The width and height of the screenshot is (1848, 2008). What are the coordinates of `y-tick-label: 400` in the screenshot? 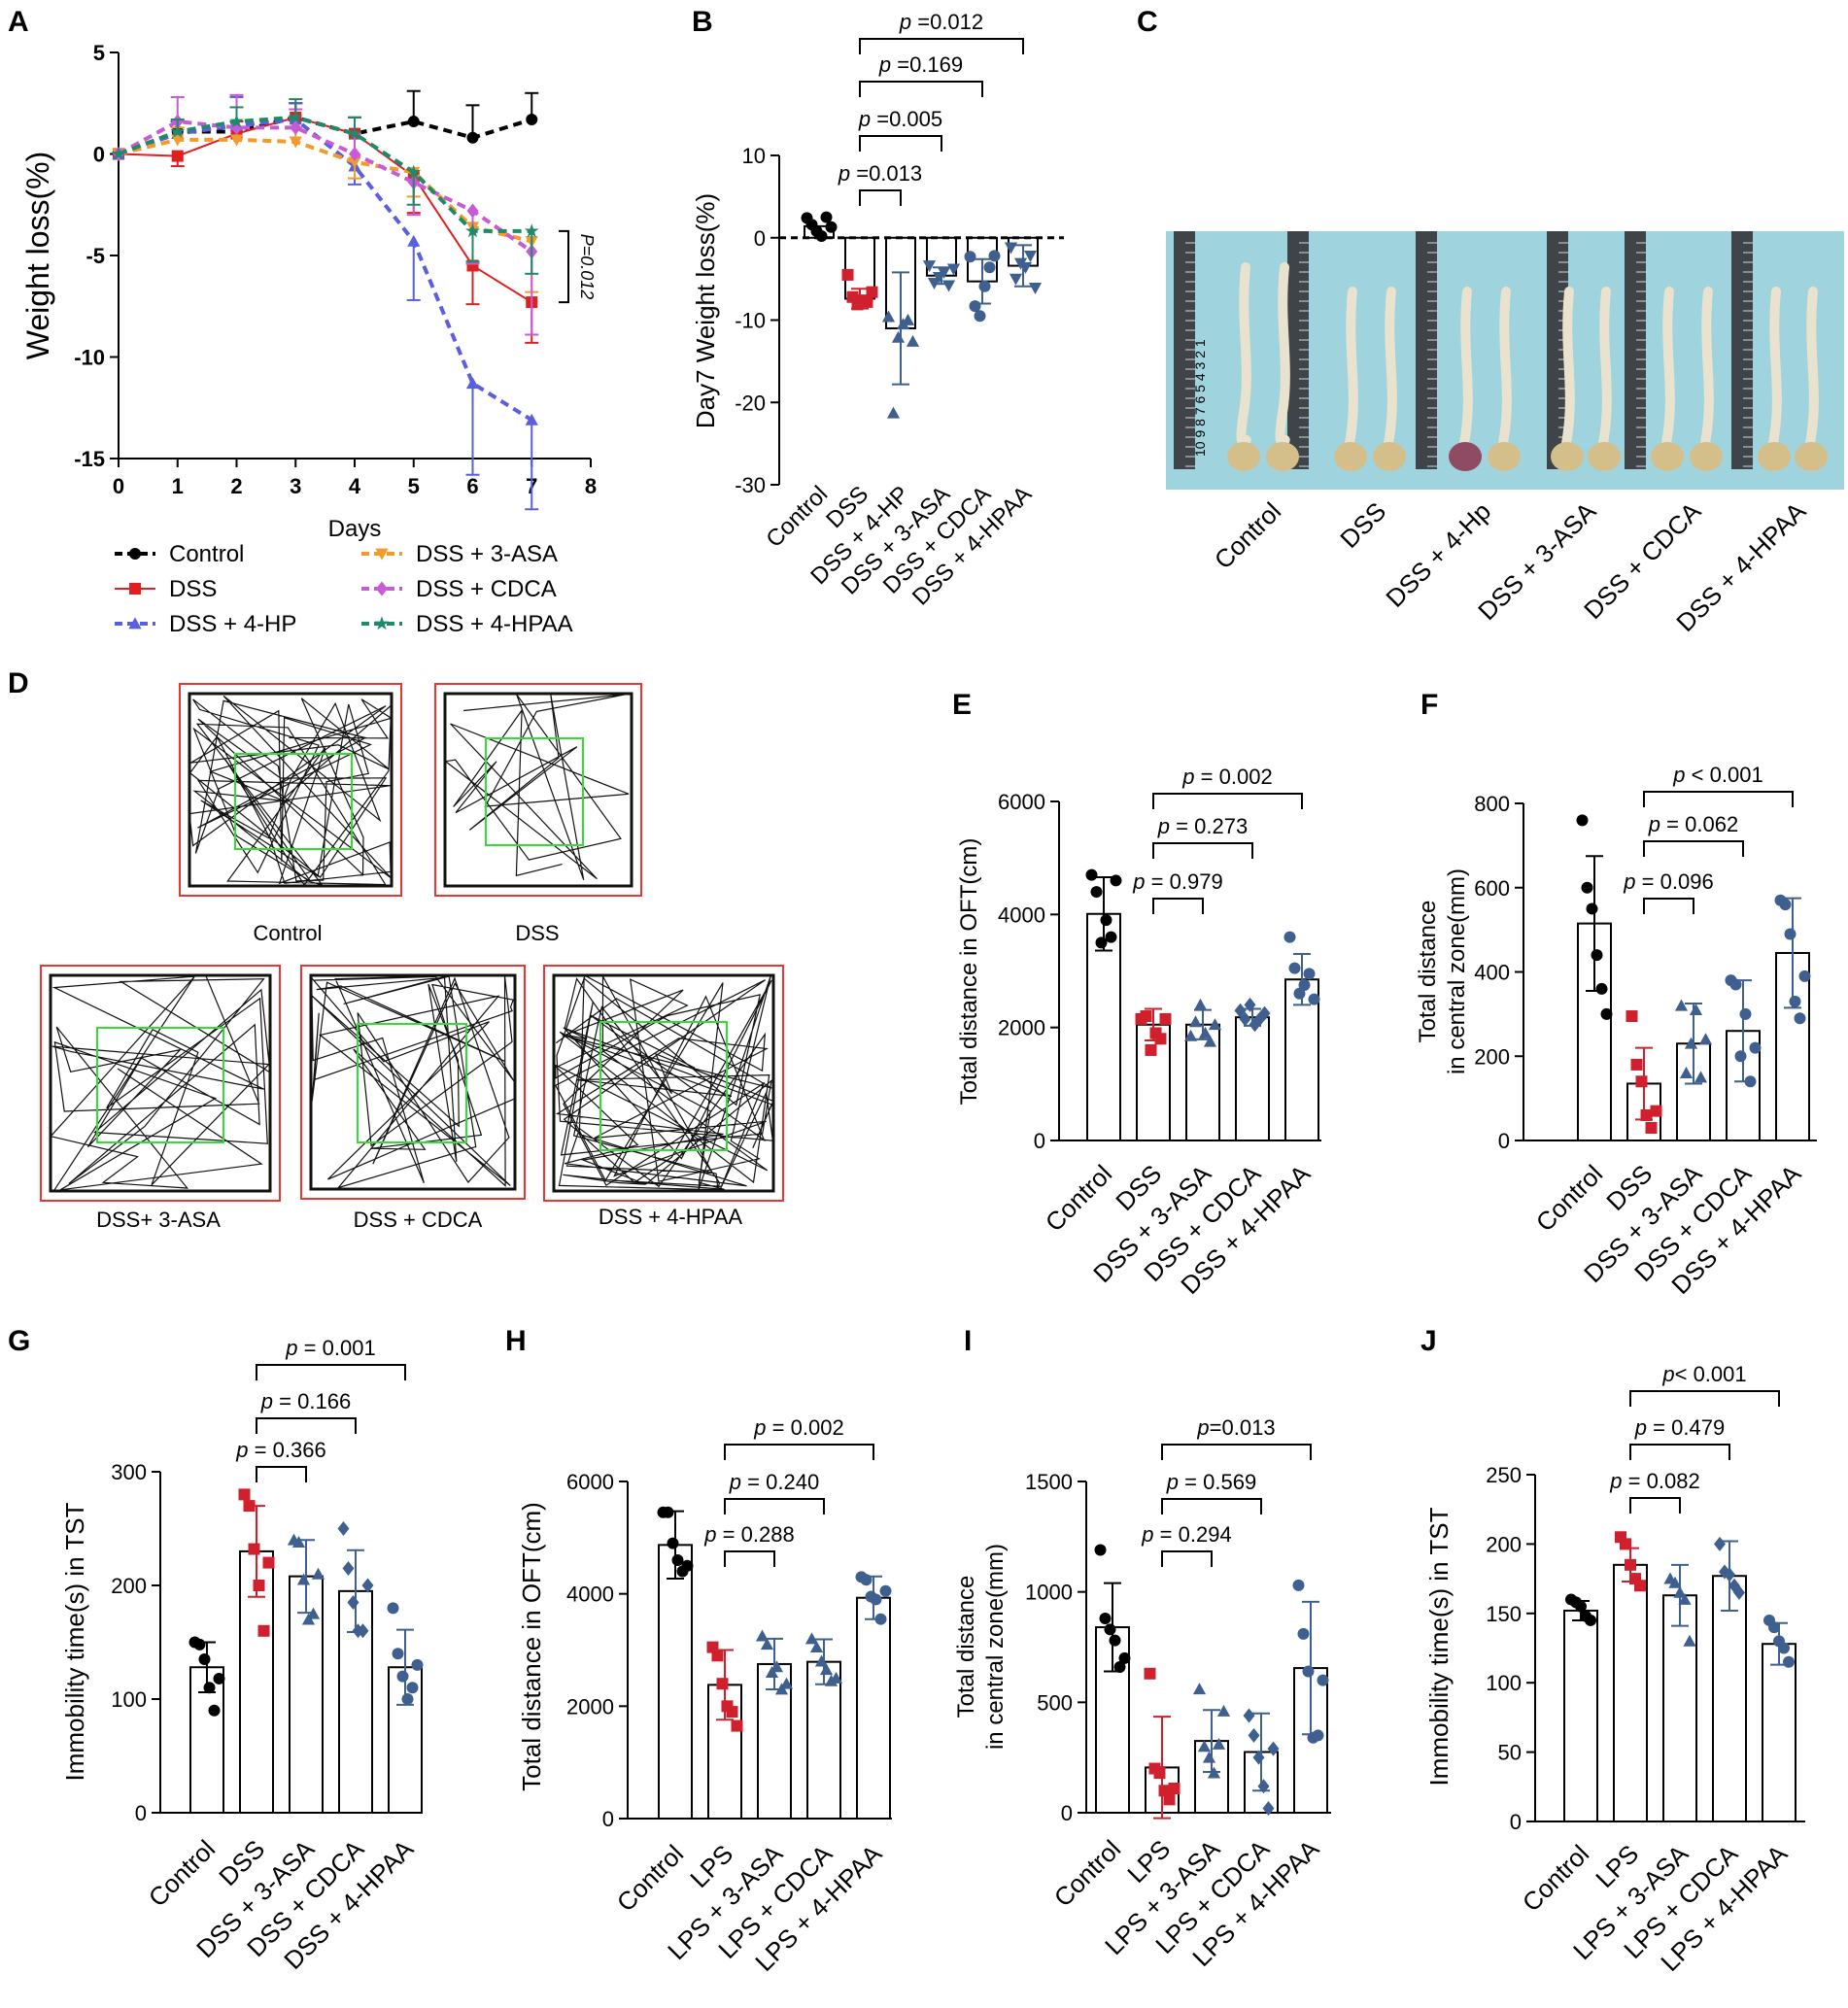 It's located at (1492, 973).